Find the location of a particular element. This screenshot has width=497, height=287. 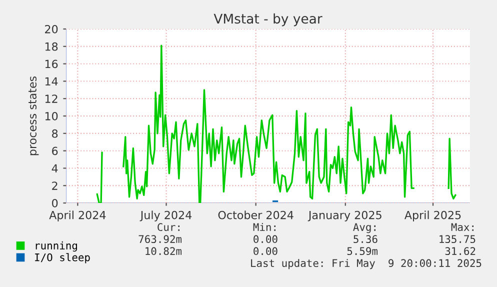

text: Max: is located at coordinates (462, 227).